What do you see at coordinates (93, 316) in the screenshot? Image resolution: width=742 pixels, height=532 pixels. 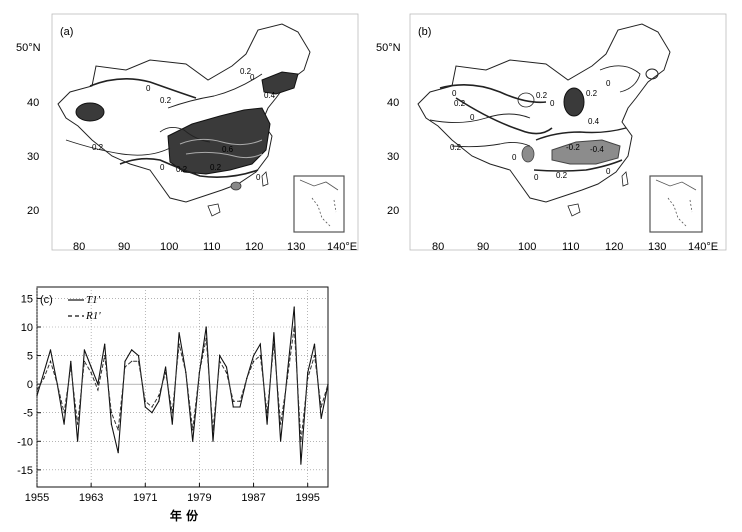 I see `legend-label-r: R1'` at bounding box center [93, 316].